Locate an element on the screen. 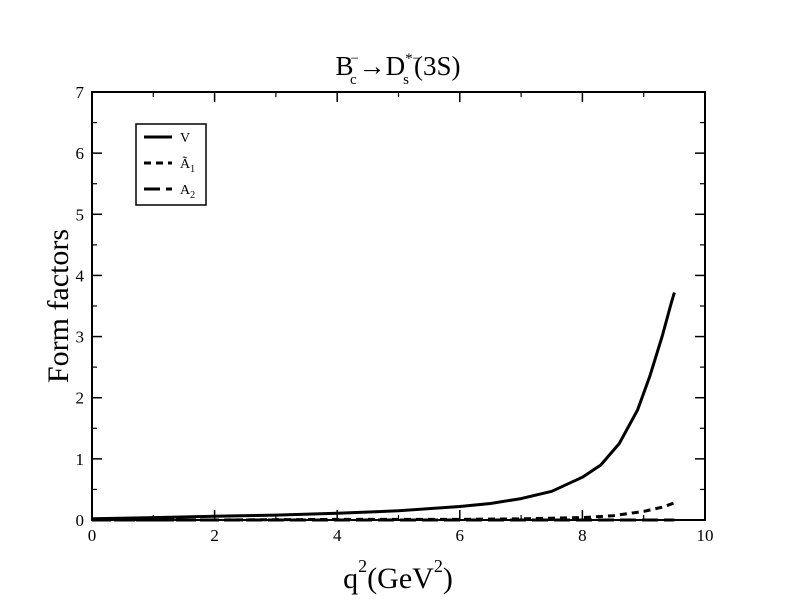  x-axis-title-close: ) is located at coordinates (448, 578).